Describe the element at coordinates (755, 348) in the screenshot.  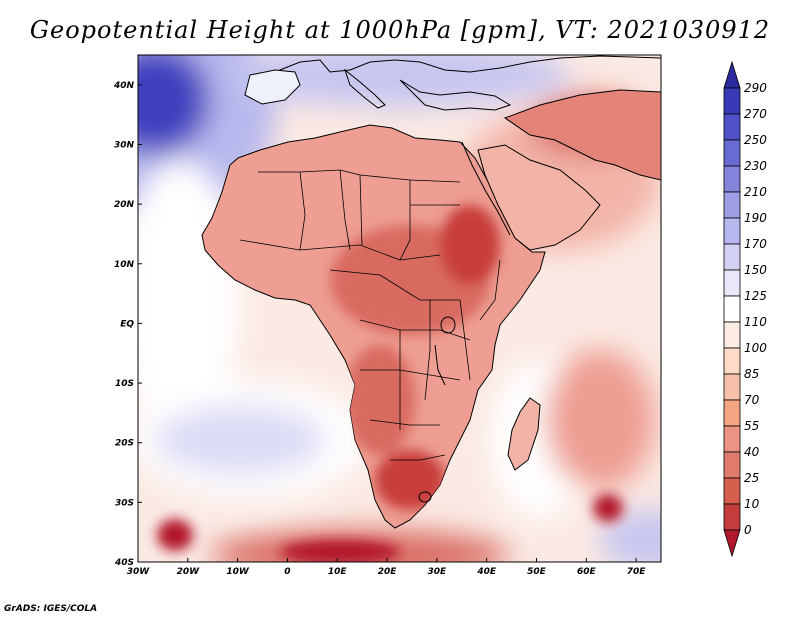
I see `colorbar-label: 100` at that location.